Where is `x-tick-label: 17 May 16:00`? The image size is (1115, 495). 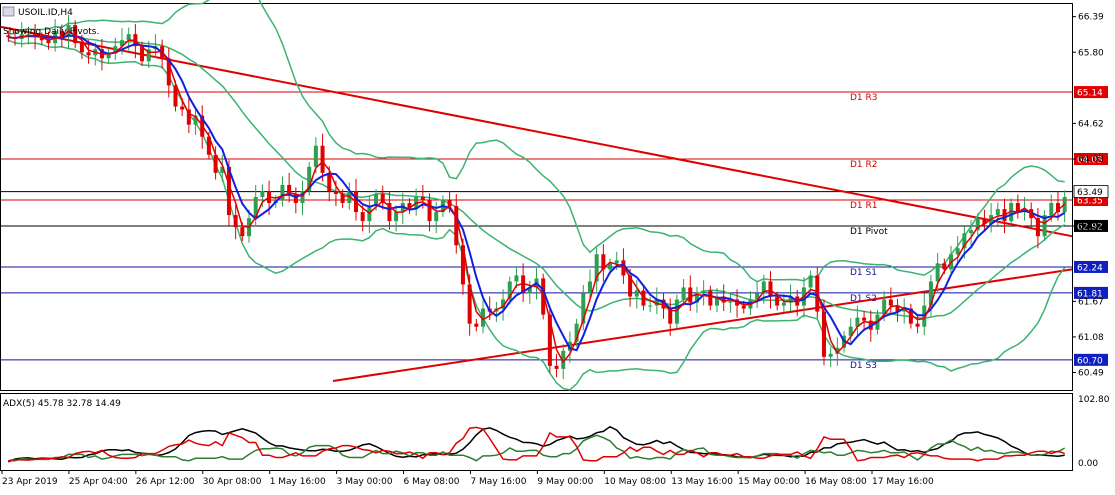
x-tick-label: 17 May 16:00 is located at coordinates (903, 482).